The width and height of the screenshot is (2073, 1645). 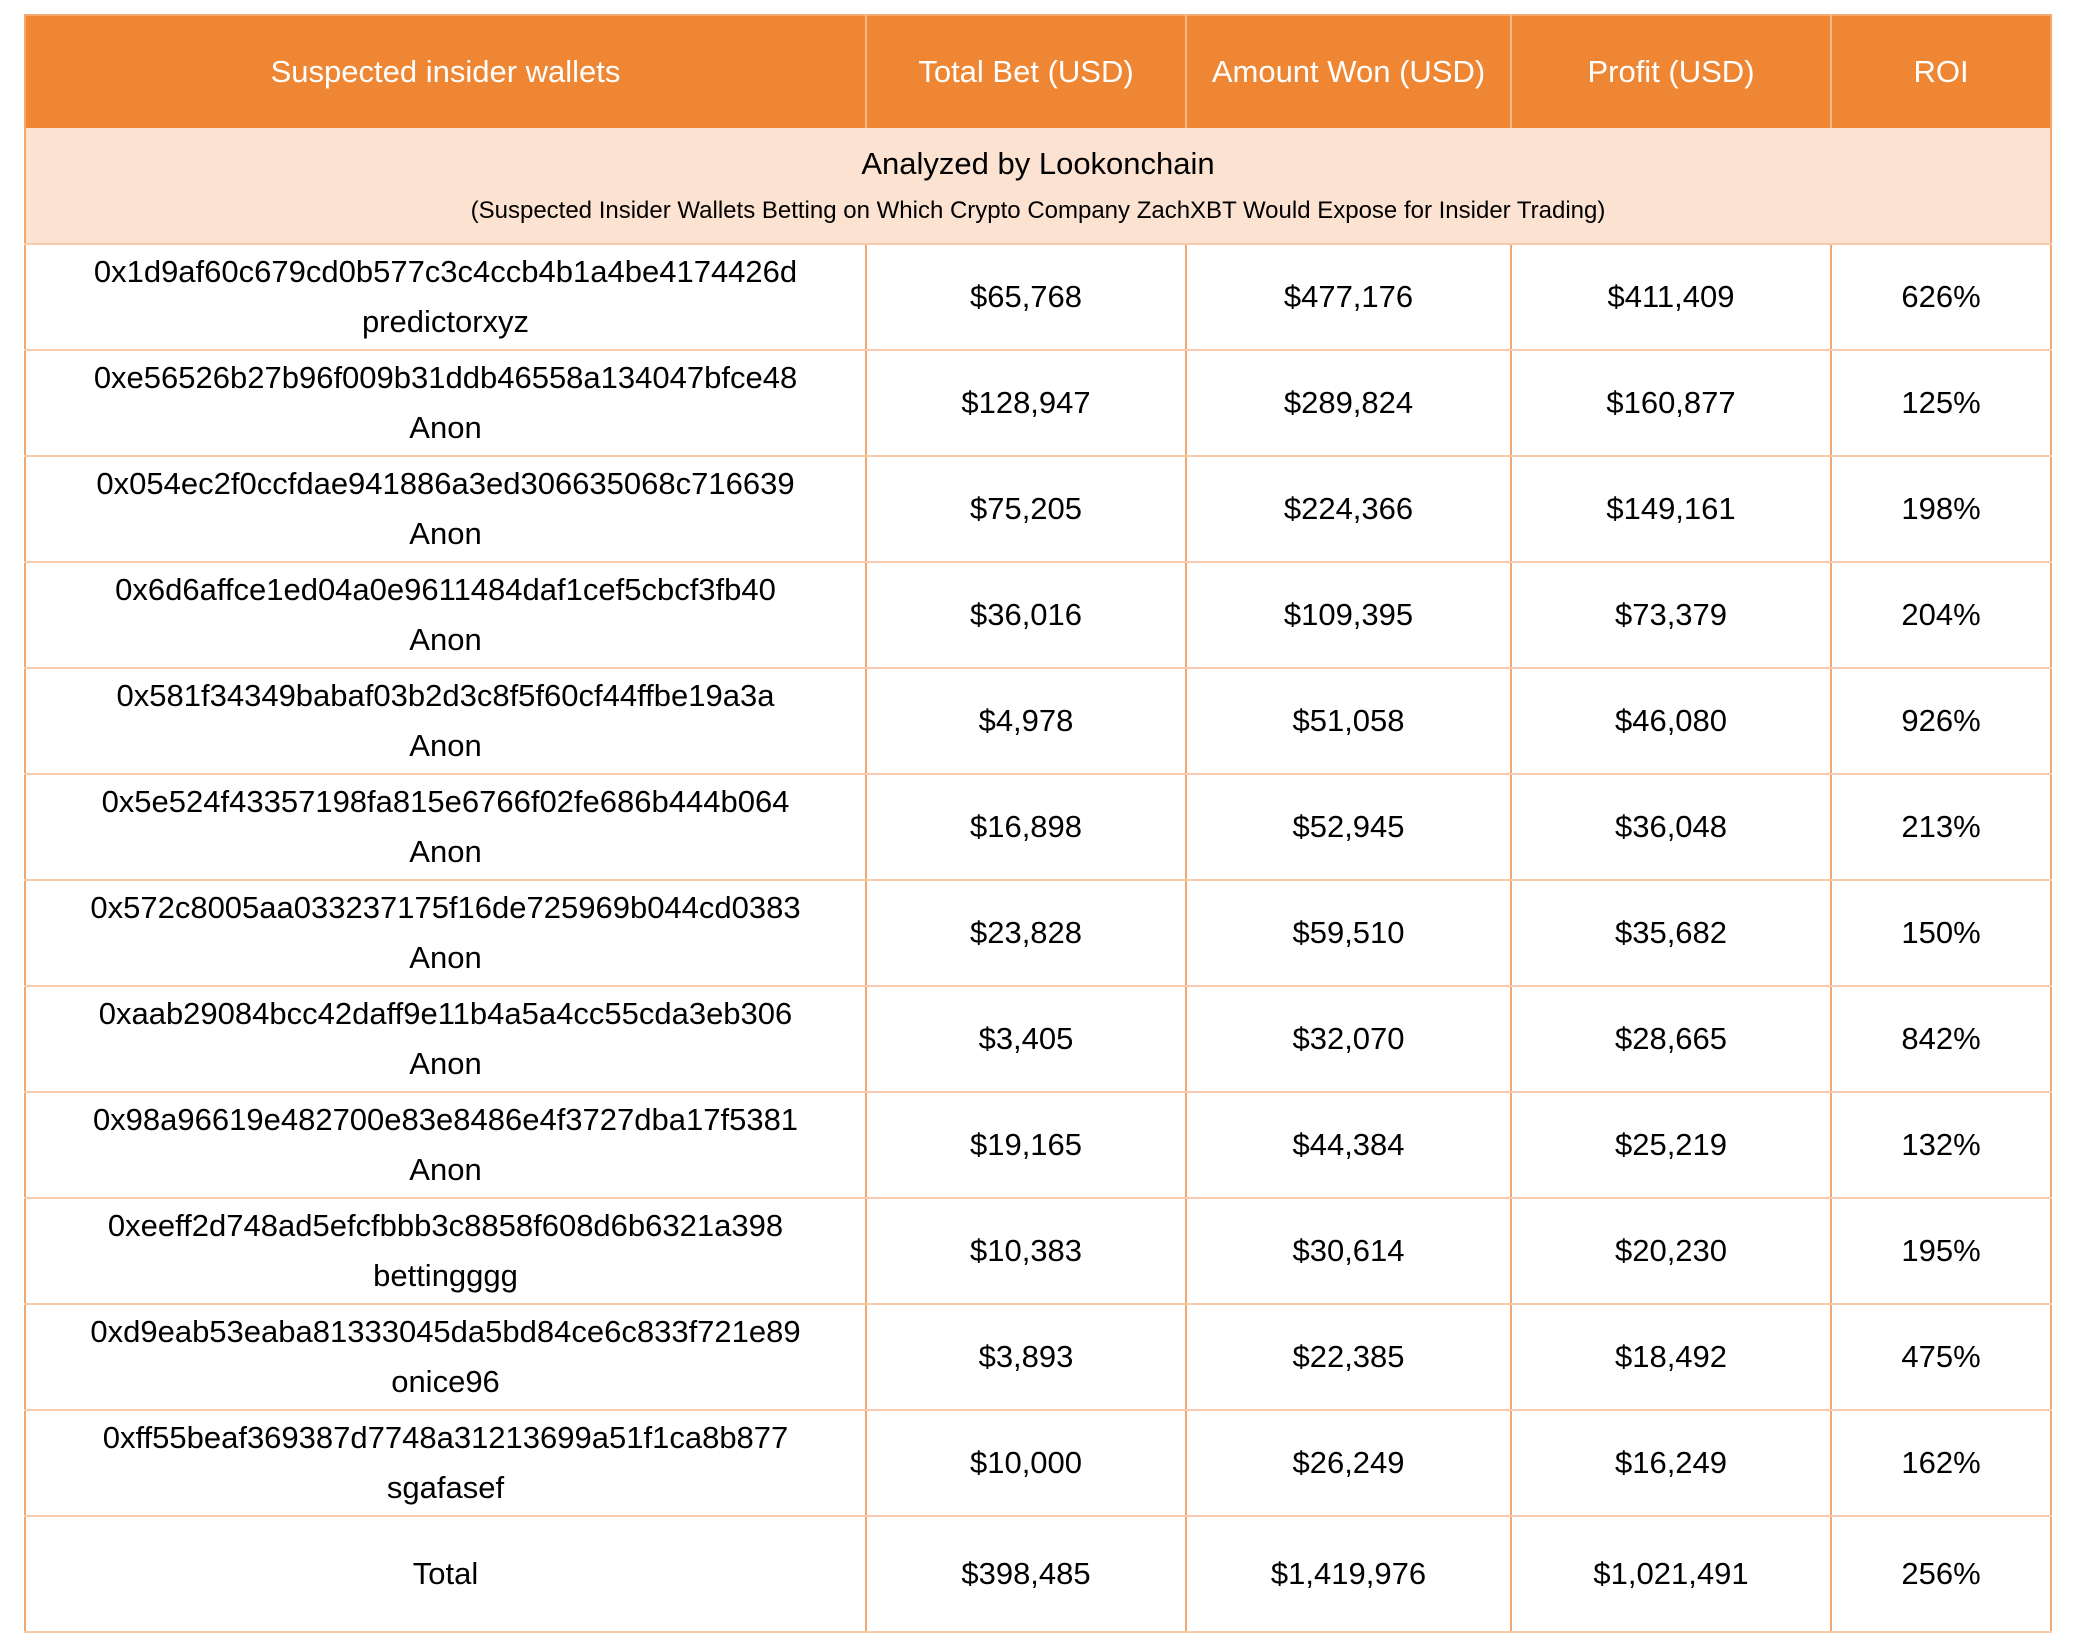 What do you see at coordinates (1671, 1145) in the screenshot?
I see `profit-value: $25,219` at bounding box center [1671, 1145].